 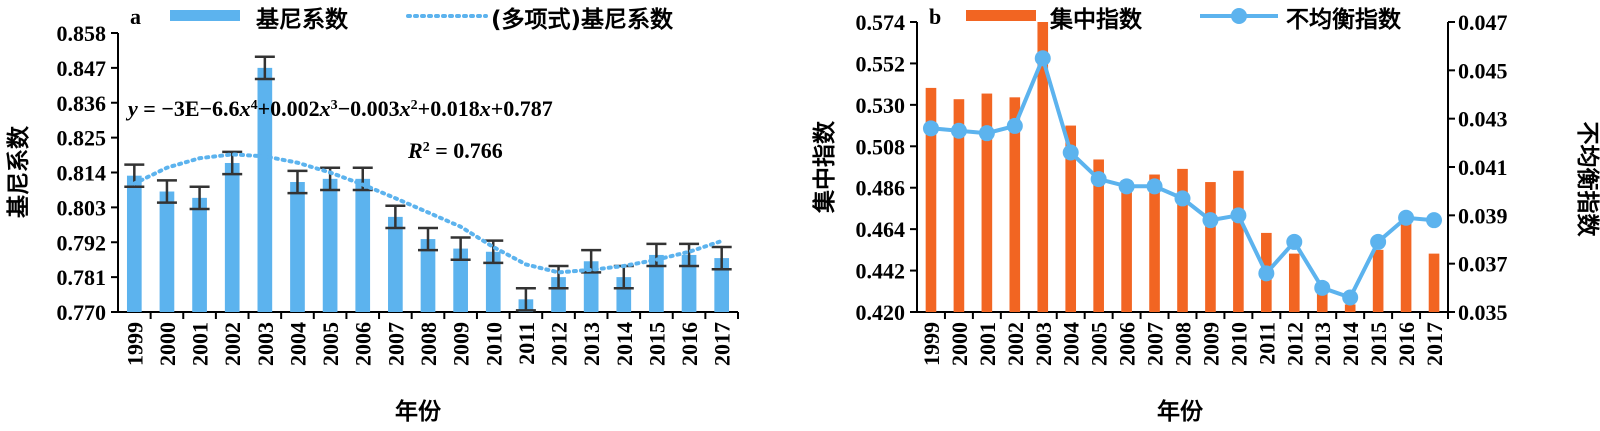 What do you see at coordinates (1344, 19) in the screenshot?
I see `legend-label-imbalance: 不均衡指数` at bounding box center [1344, 19].